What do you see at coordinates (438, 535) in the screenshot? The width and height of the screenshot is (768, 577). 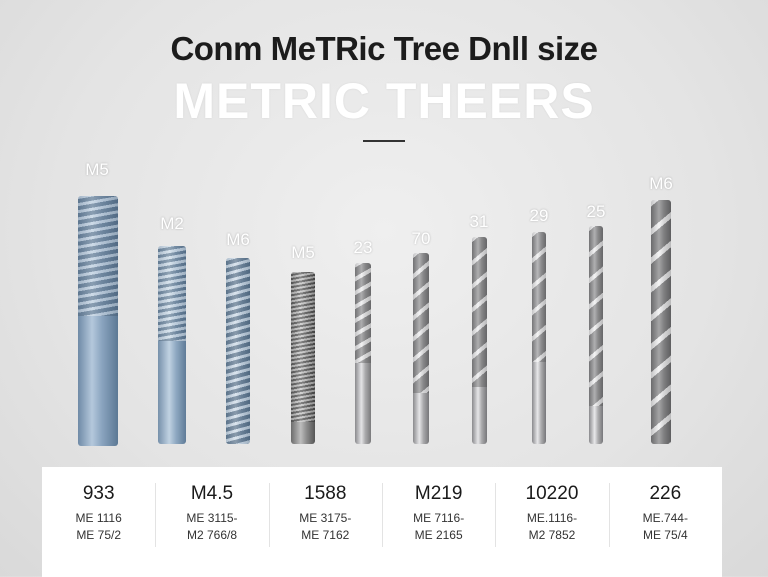 I see `size-spec: ME 2165` at bounding box center [438, 535].